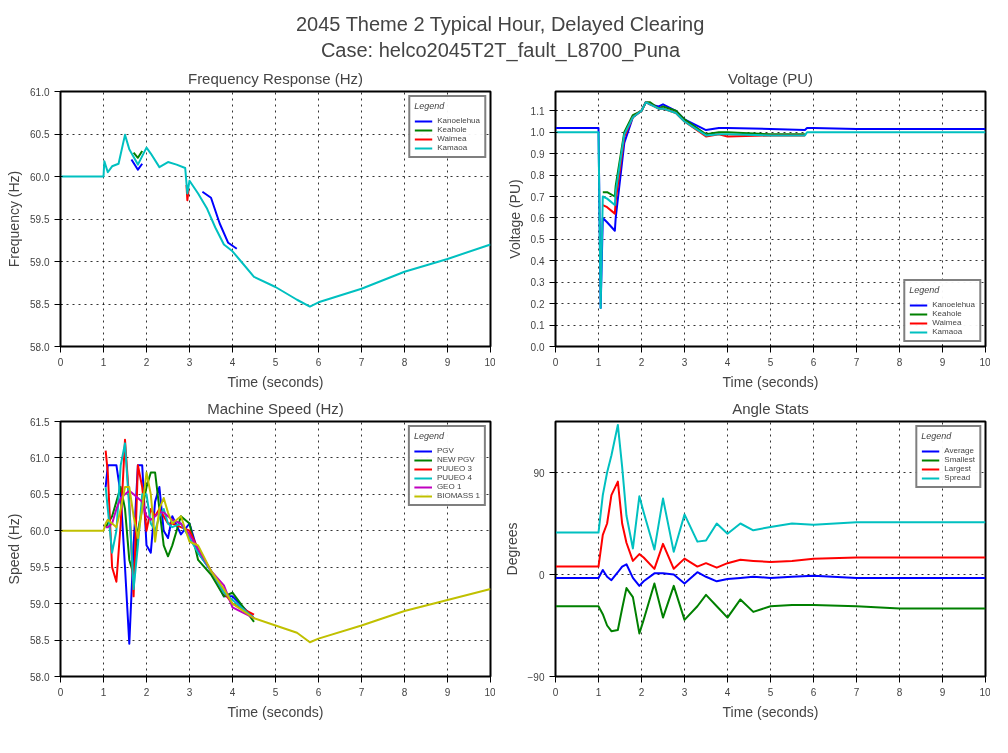 The height and width of the screenshot is (753, 1008). Describe the element at coordinates (511, 549) in the screenshot. I see `y-axis-title: Degrees` at that location.